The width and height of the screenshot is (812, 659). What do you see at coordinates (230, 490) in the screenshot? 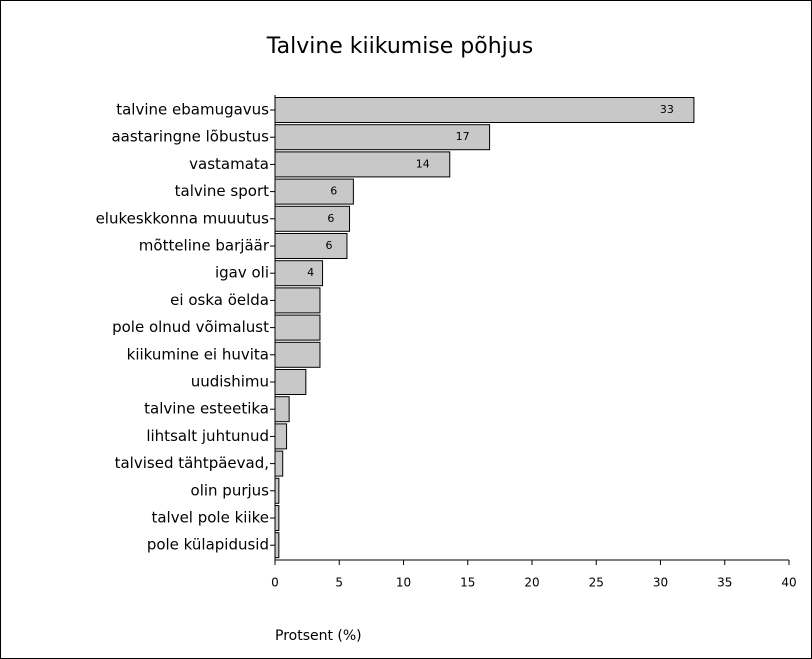
I see `y-tick-label: olin purjus` at bounding box center [230, 490].